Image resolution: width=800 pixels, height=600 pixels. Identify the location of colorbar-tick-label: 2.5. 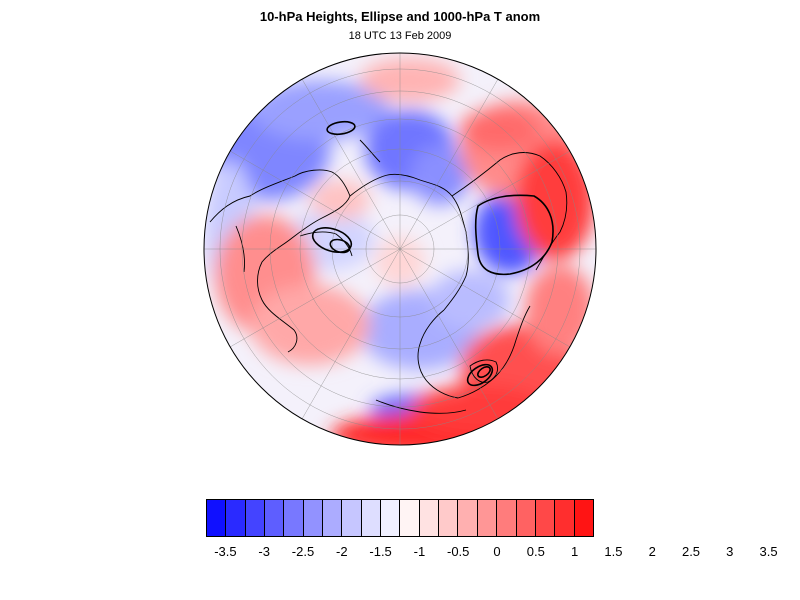
(691, 551).